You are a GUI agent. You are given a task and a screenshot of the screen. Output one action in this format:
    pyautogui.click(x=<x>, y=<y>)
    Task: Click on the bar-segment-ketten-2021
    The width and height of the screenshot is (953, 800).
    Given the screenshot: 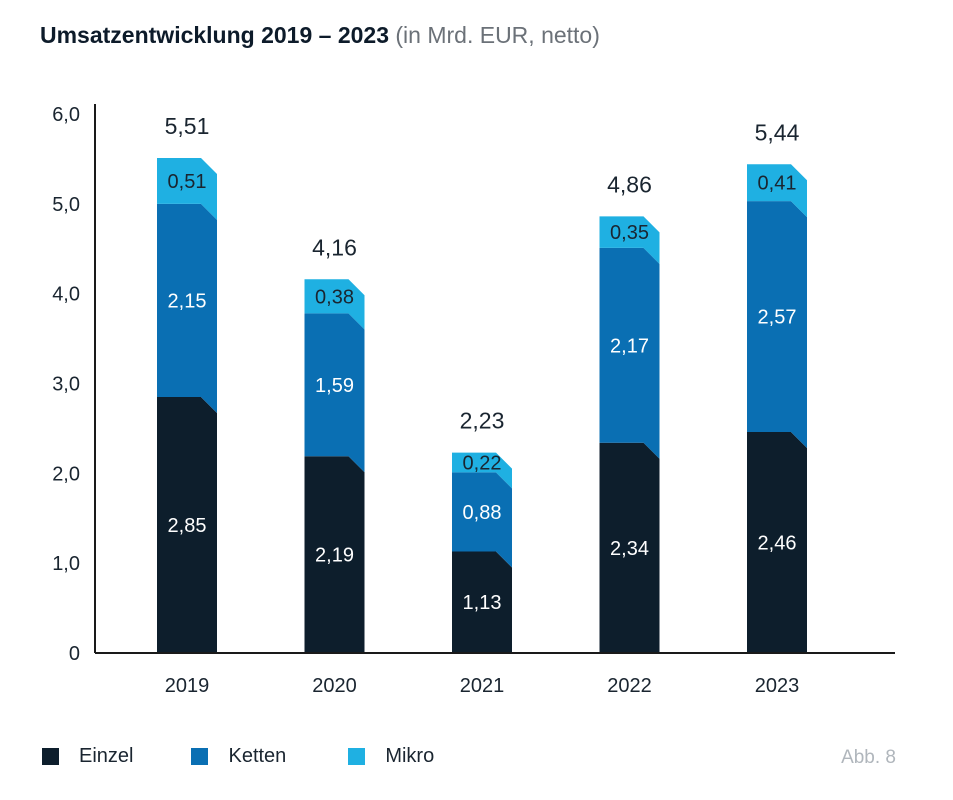 What is the action you would take?
    pyautogui.click(x=482, y=520)
    